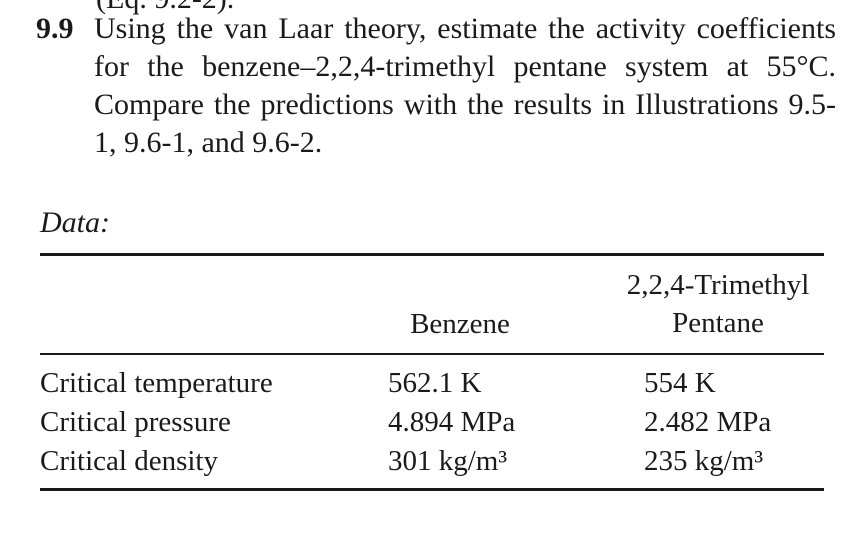 This screenshot has height=538, width=868. I want to click on table-row: Critical density 301 kg/m³ 235 kg/m³, so click(432, 461).